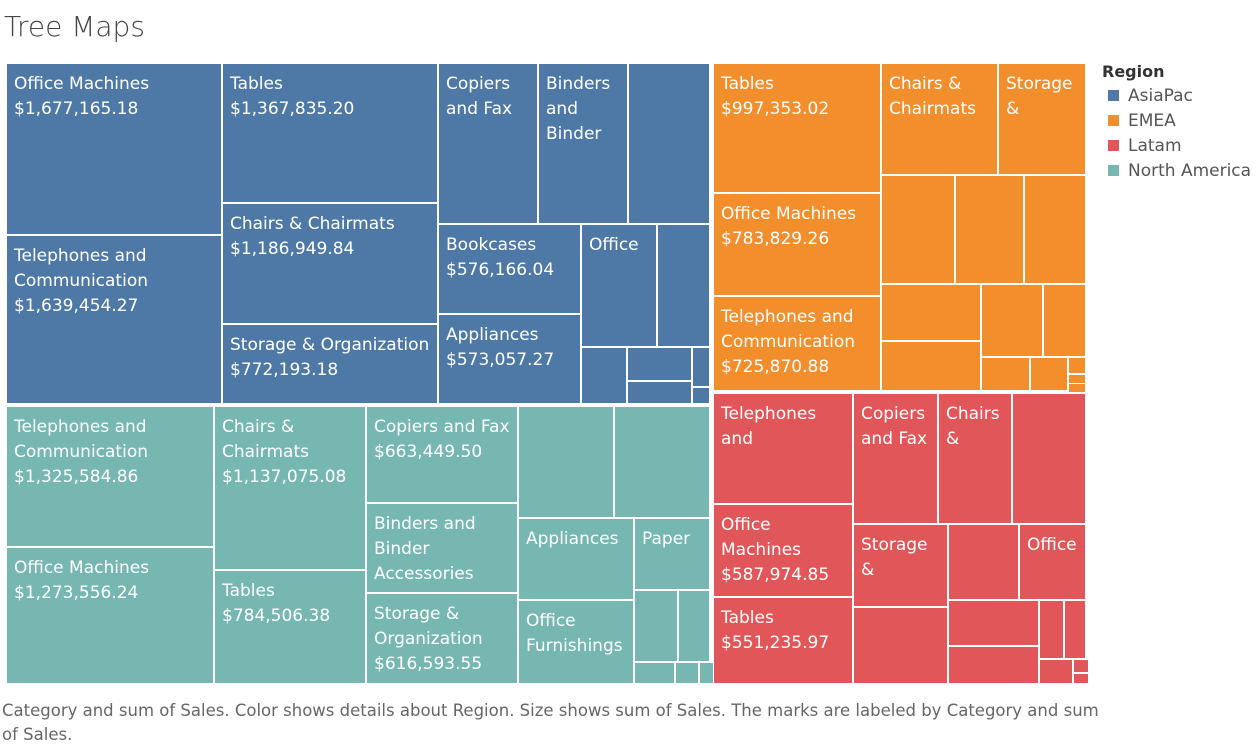  I want to click on treemap-cell-asiapac-office: Office, so click(619, 285).